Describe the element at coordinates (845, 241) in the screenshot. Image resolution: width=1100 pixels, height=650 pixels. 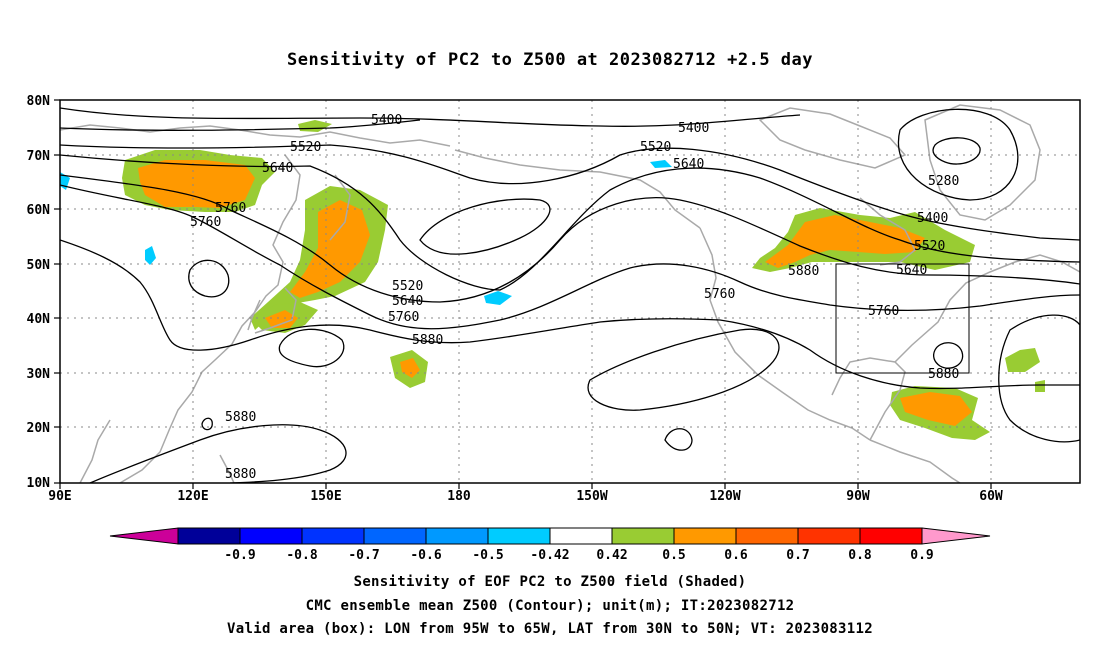
I see `shade-mid-canada` at that location.